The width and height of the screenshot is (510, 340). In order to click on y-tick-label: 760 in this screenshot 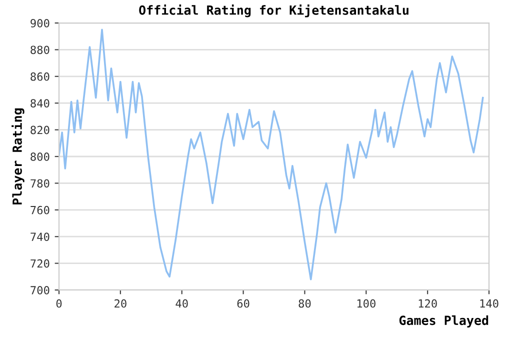, I will do `click(40, 210)`.